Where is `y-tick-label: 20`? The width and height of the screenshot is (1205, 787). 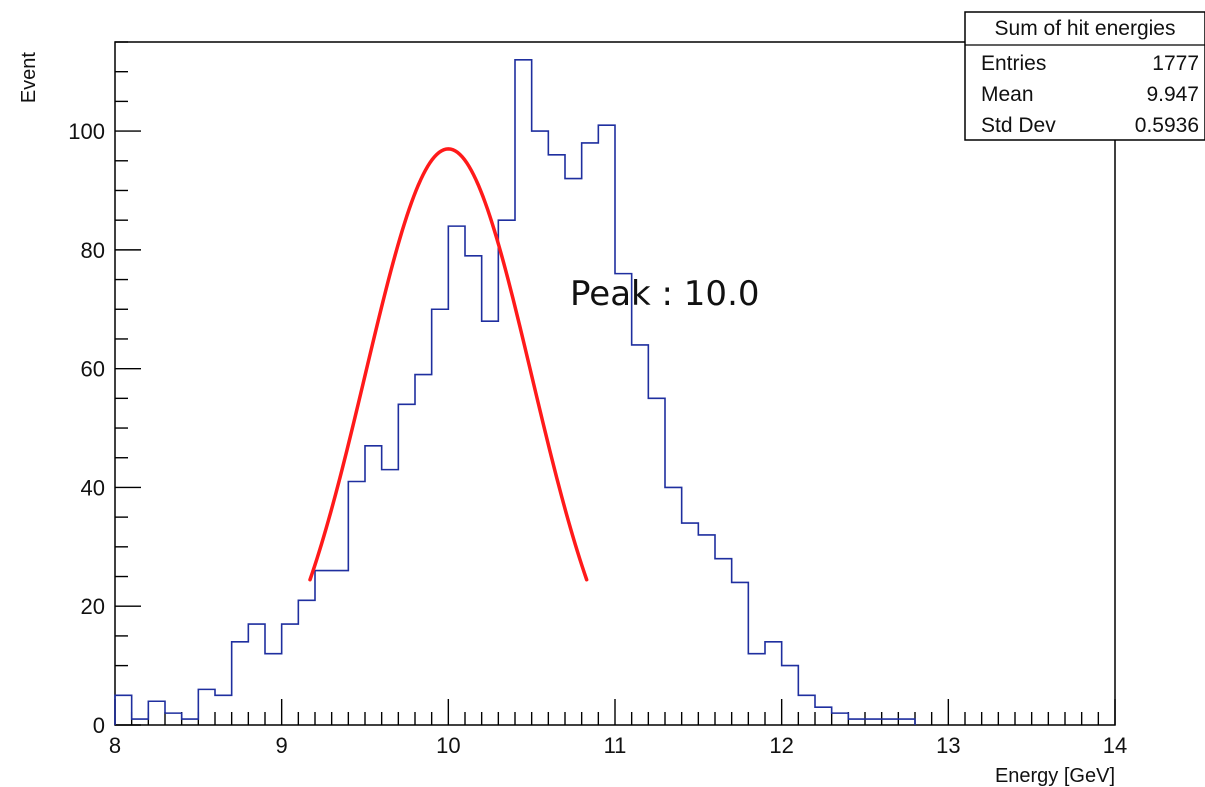 y-tick-label: 20 is located at coordinates (93, 606).